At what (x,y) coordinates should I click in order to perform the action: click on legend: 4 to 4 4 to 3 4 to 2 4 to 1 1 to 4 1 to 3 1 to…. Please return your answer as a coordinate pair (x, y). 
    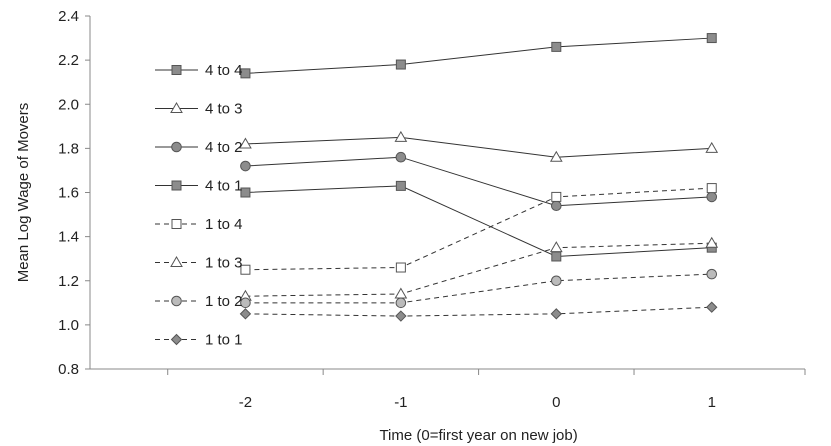
    Looking at the image, I should click on (199, 205).